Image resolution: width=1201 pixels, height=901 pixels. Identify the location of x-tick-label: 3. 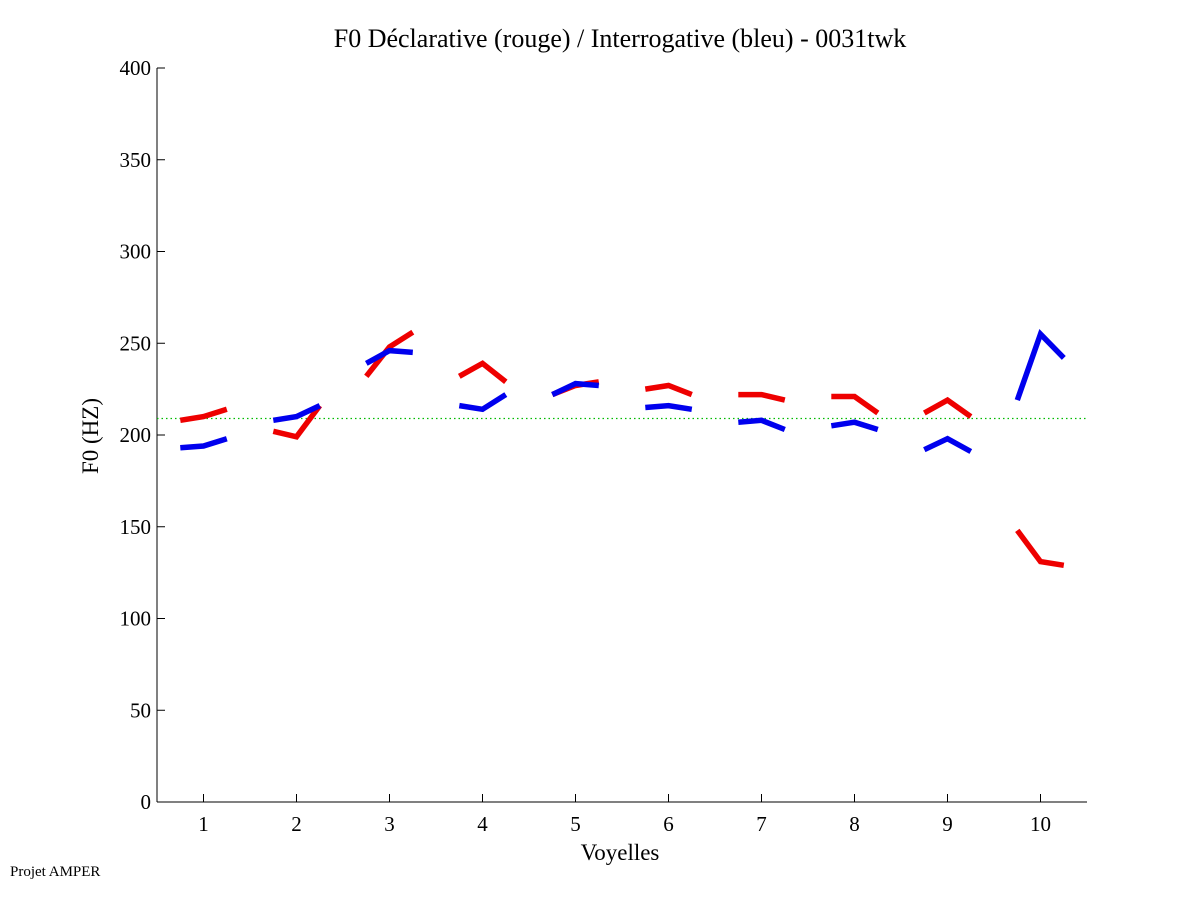
(389, 824).